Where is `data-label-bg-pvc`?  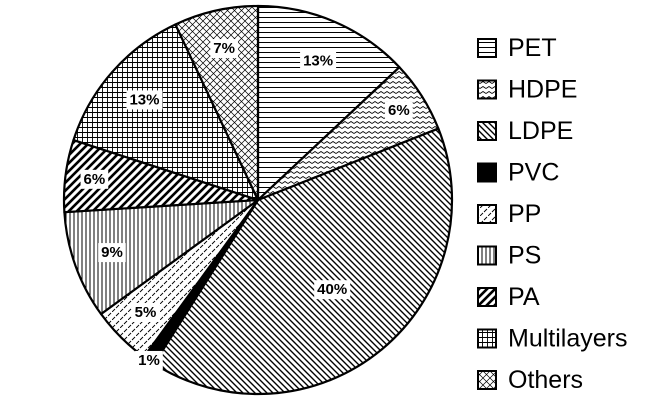 data-label-bg-pvc is located at coordinates (149, 360).